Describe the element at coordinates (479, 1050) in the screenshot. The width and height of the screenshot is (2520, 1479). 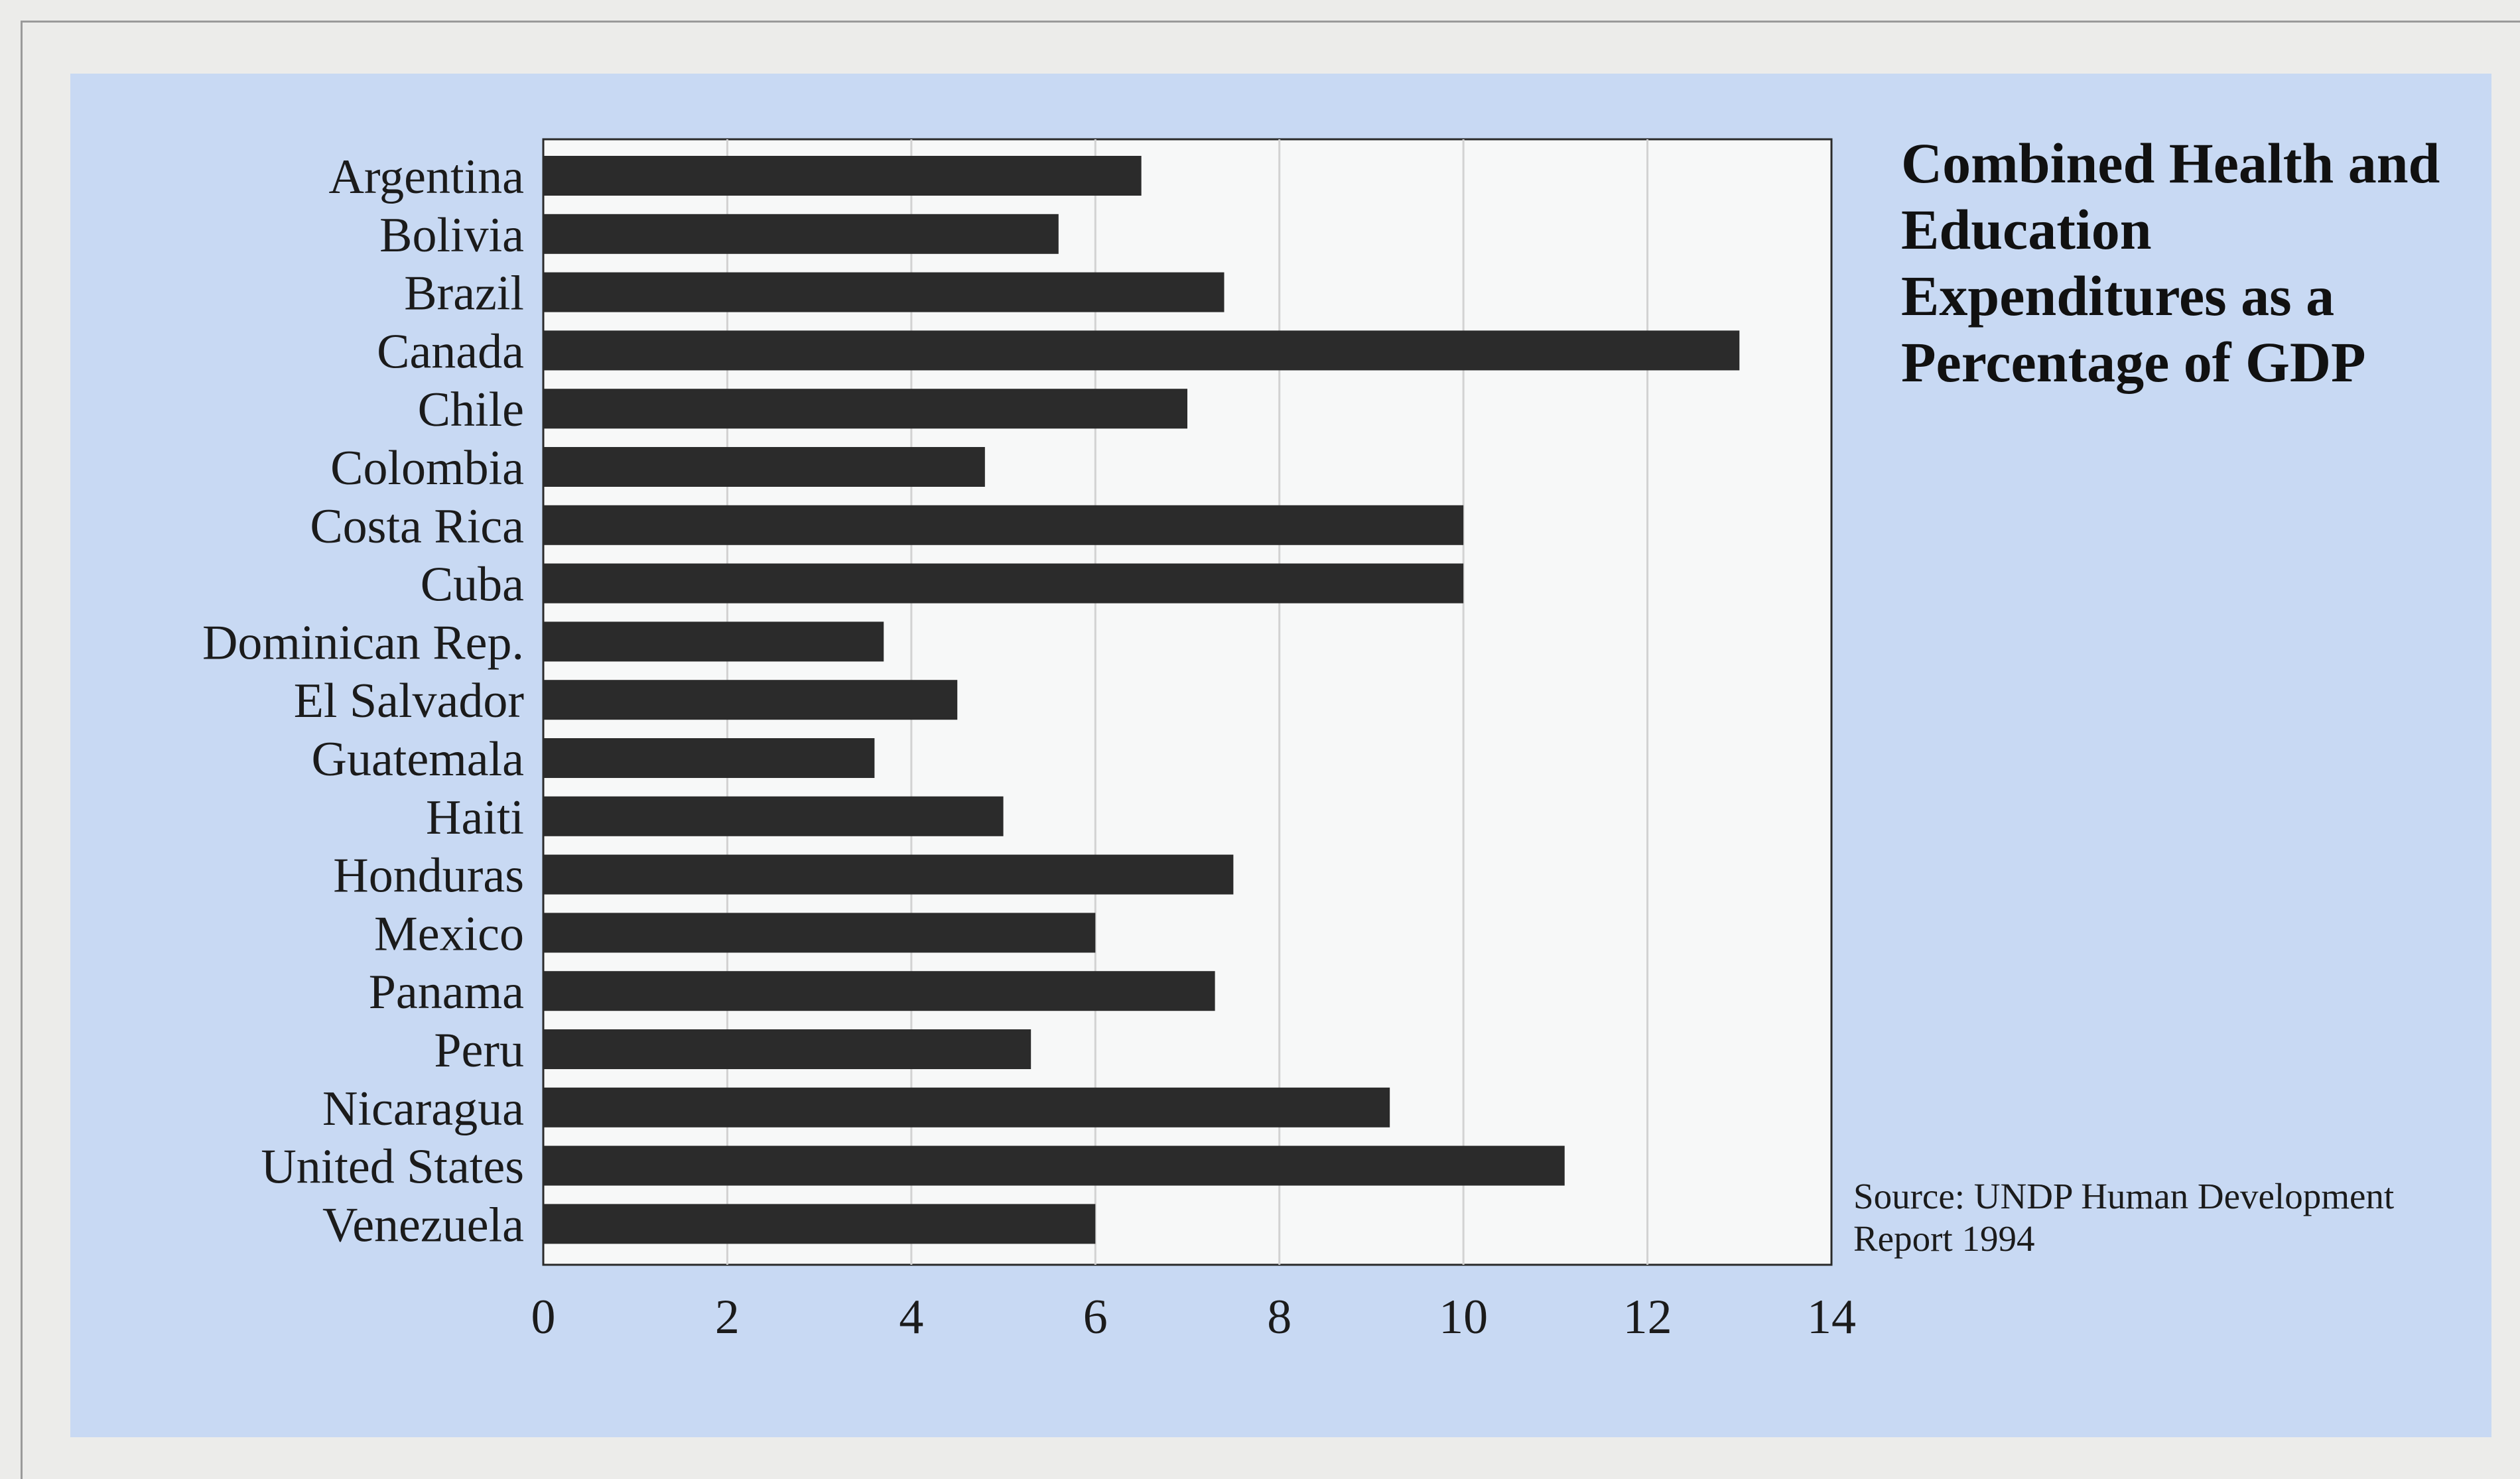
I see `category-label: Peru` at that location.